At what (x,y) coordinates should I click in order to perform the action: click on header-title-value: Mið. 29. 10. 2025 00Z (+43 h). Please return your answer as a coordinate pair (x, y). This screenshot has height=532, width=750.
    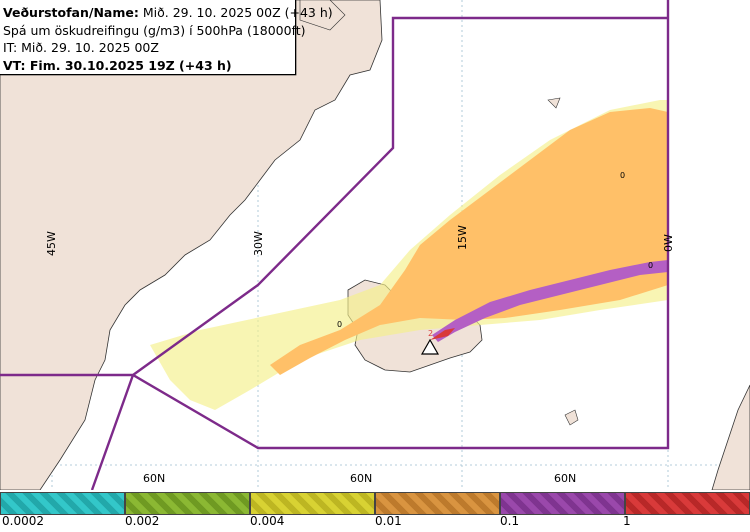
    Looking at the image, I should click on (237, 12).